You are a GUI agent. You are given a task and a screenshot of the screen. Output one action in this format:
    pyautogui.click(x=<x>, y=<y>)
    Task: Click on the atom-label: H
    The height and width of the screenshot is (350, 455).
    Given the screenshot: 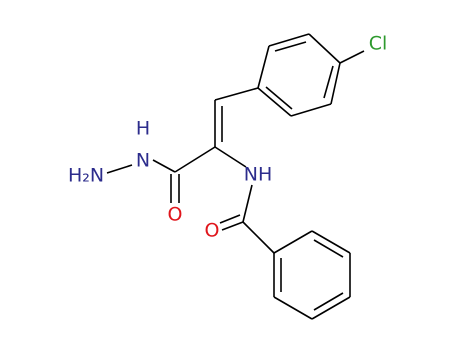 What is the action you would take?
    pyautogui.click(x=143, y=129)
    